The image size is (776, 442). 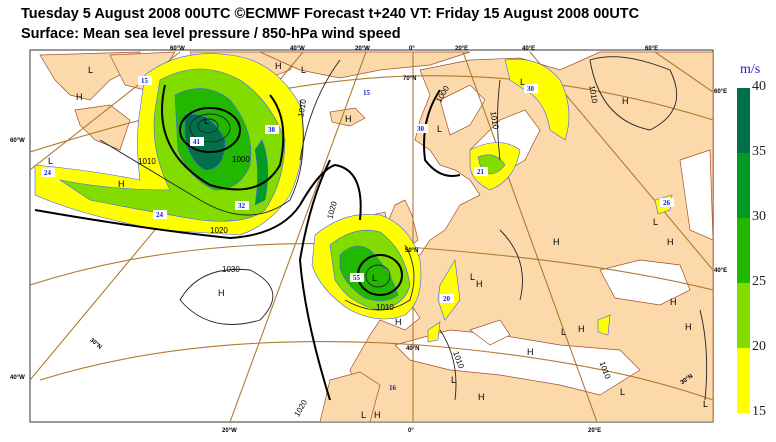 I want to click on legend-tick: 35, so click(x=759, y=151).